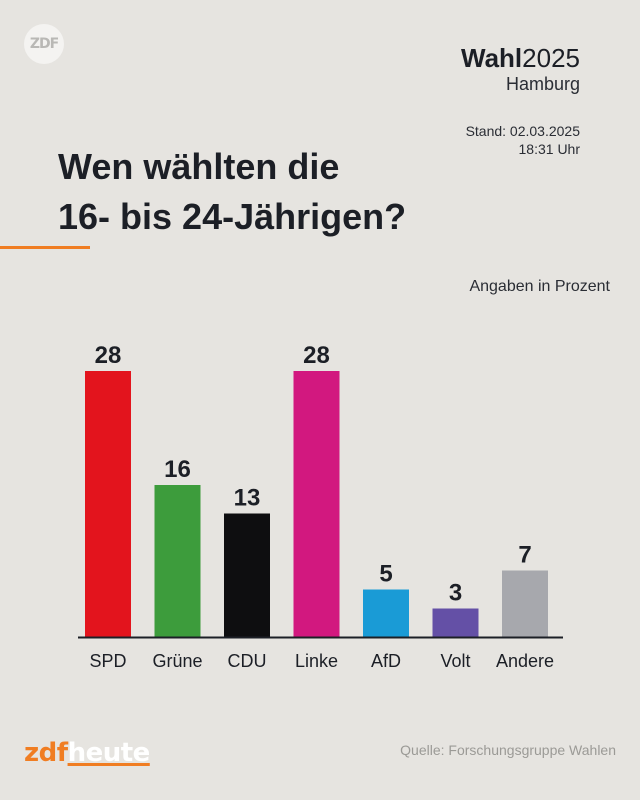 This screenshot has width=640, height=800. I want to click on category-label-andere: Andere, so click(525, 661).